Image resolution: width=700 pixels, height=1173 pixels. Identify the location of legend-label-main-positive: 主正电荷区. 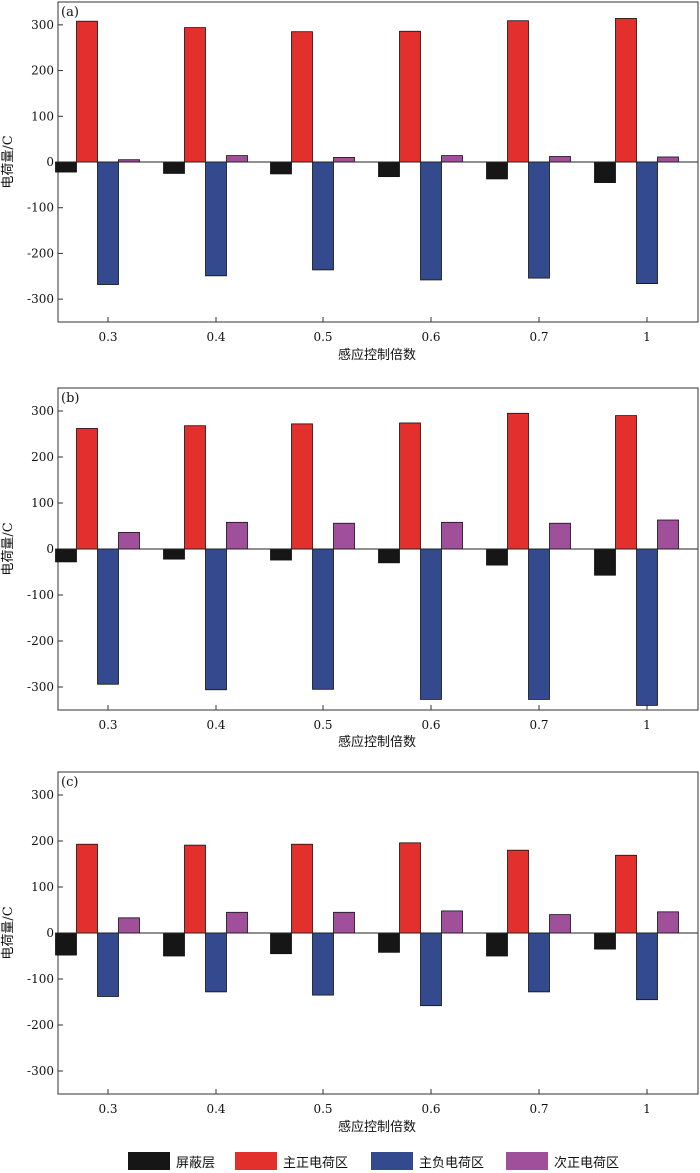
(316, 1163).